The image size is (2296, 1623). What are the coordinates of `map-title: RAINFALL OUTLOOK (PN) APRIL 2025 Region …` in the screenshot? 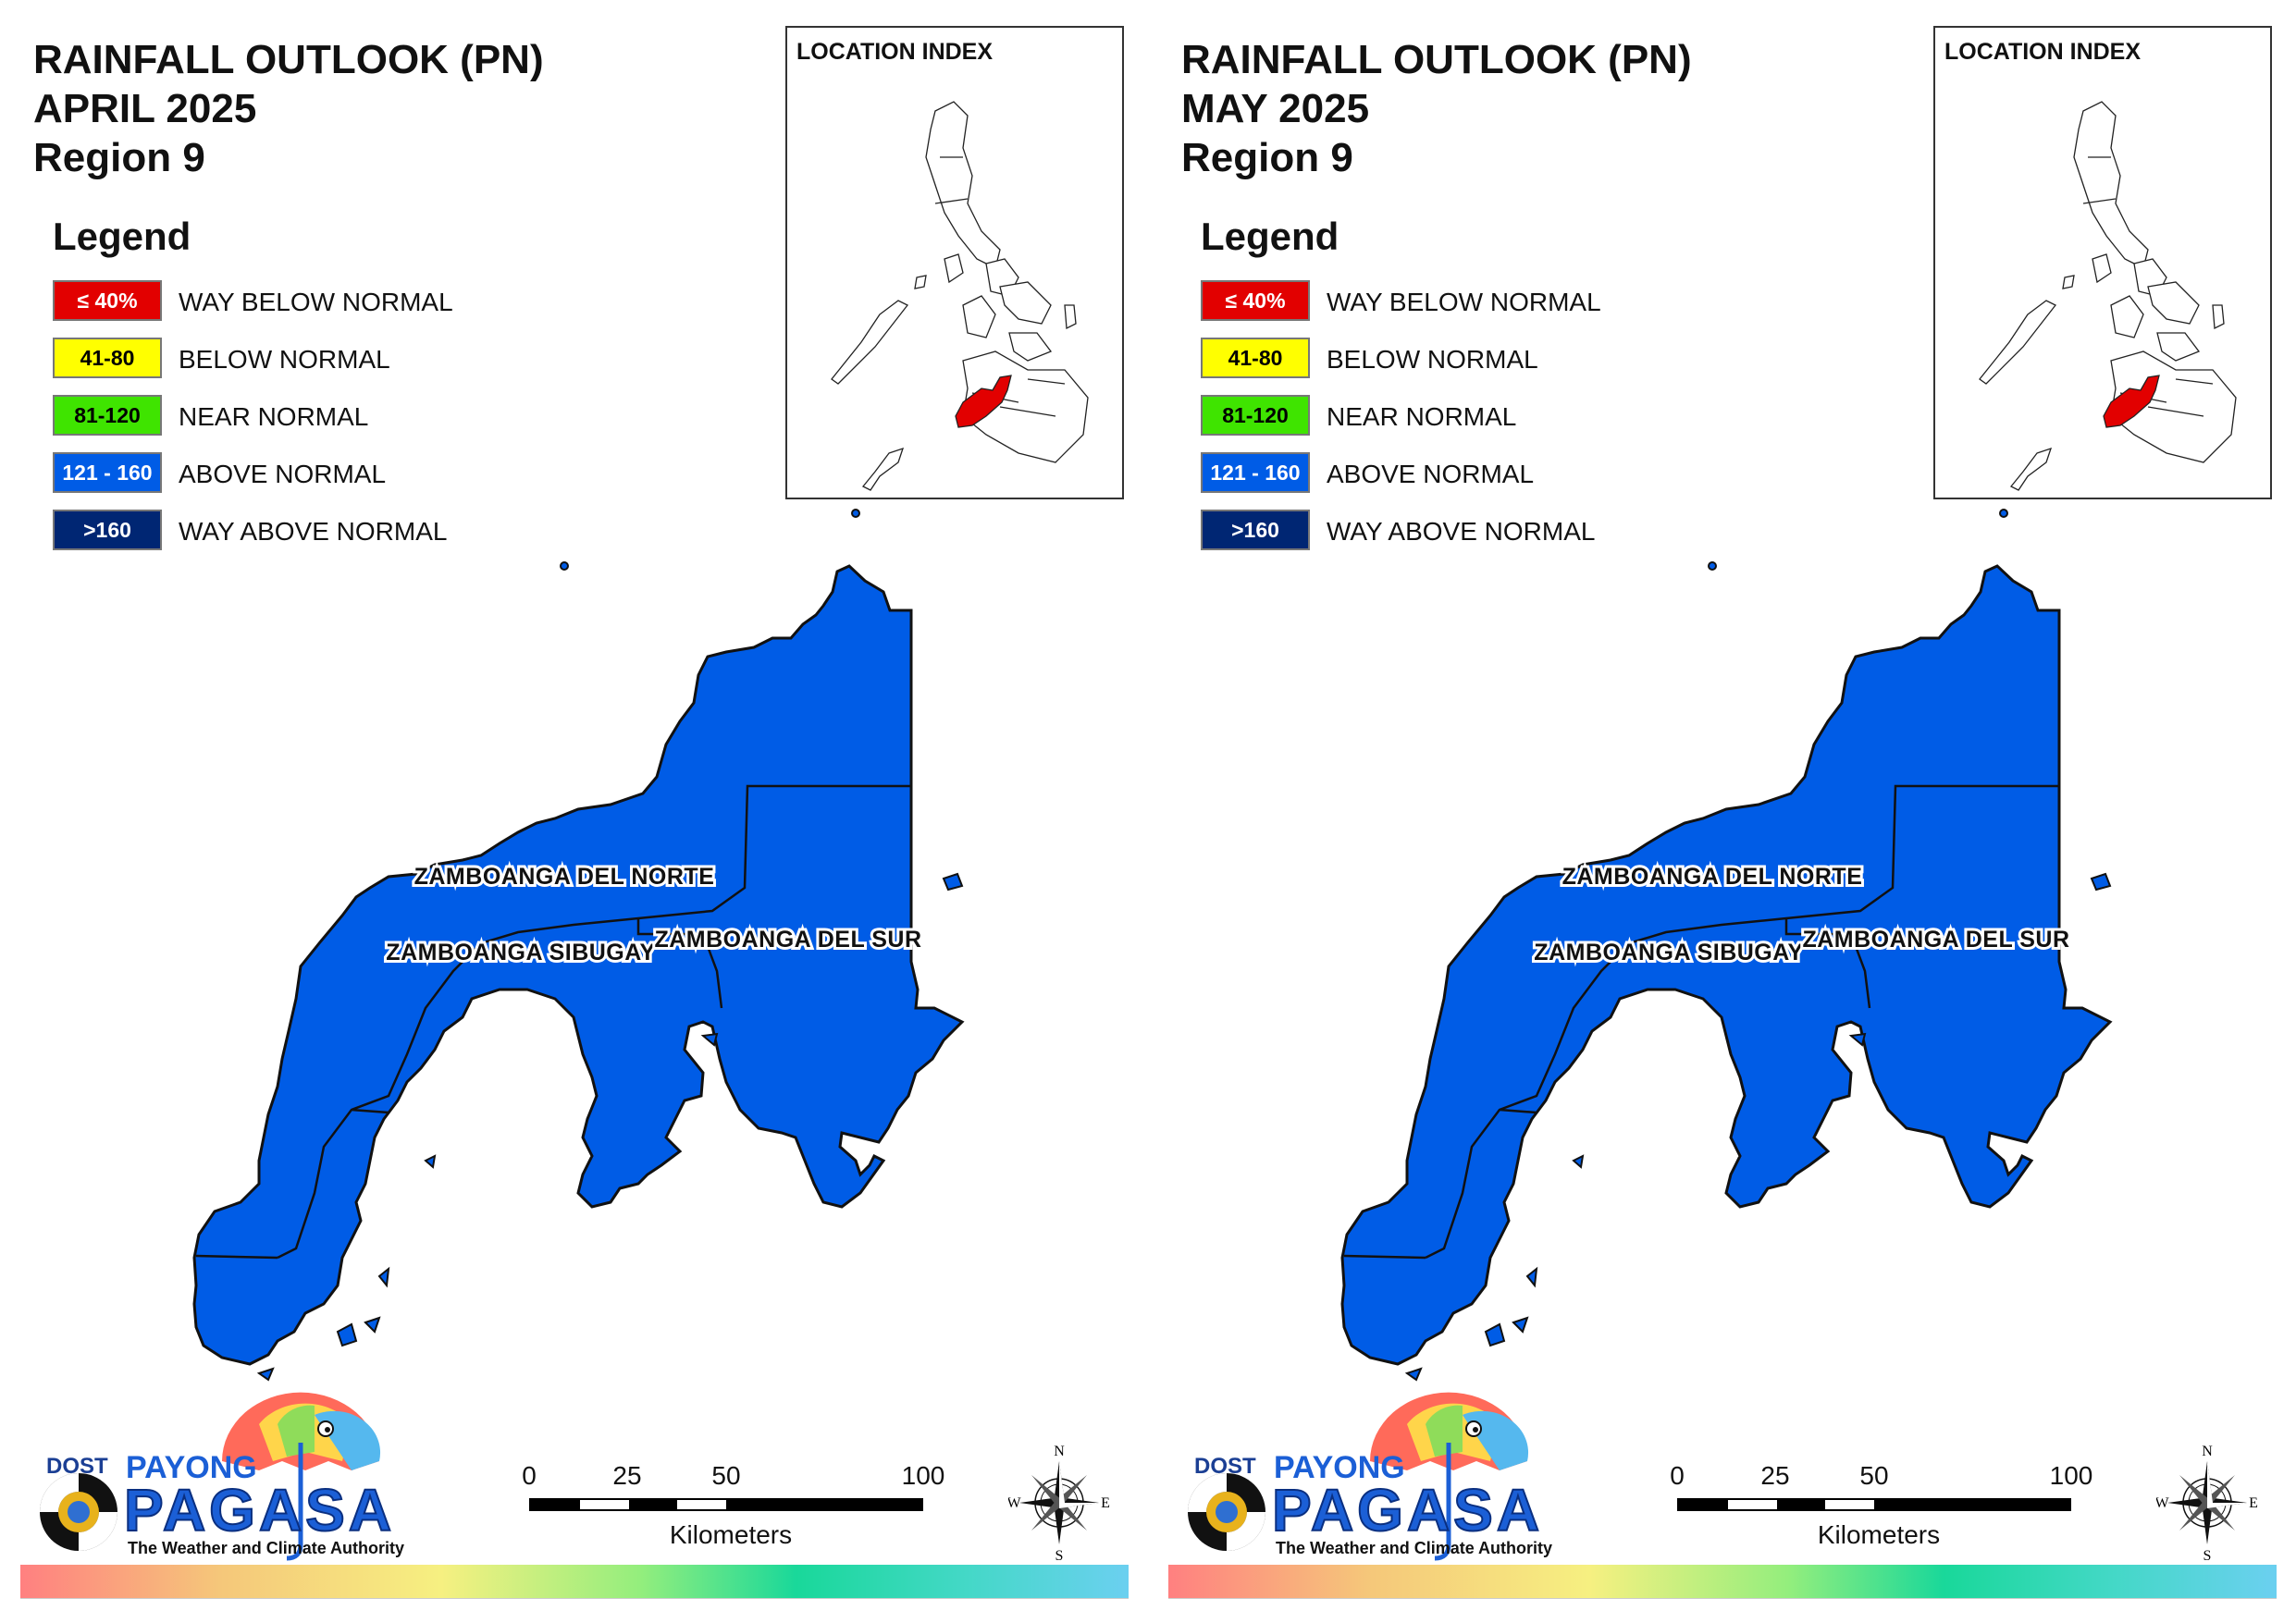 It's located at (288, 108).